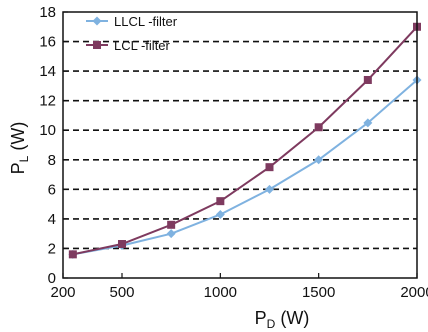 The image size is (428, 332). I want to click on y-tick-label: 12, so click(47, 101).